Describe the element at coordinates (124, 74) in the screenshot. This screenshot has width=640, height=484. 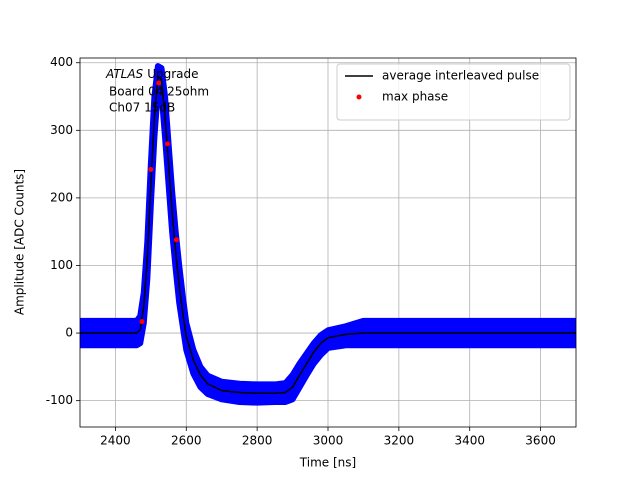
I see `annotation-italic: ATLAS` at that location.